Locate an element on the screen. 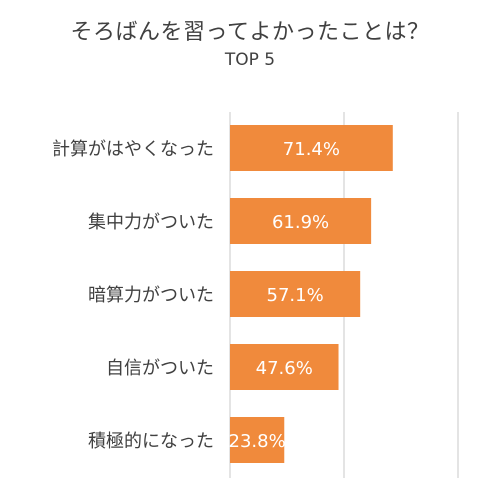  category-label-4: 自信がついた is located at coordinates (160, 368).